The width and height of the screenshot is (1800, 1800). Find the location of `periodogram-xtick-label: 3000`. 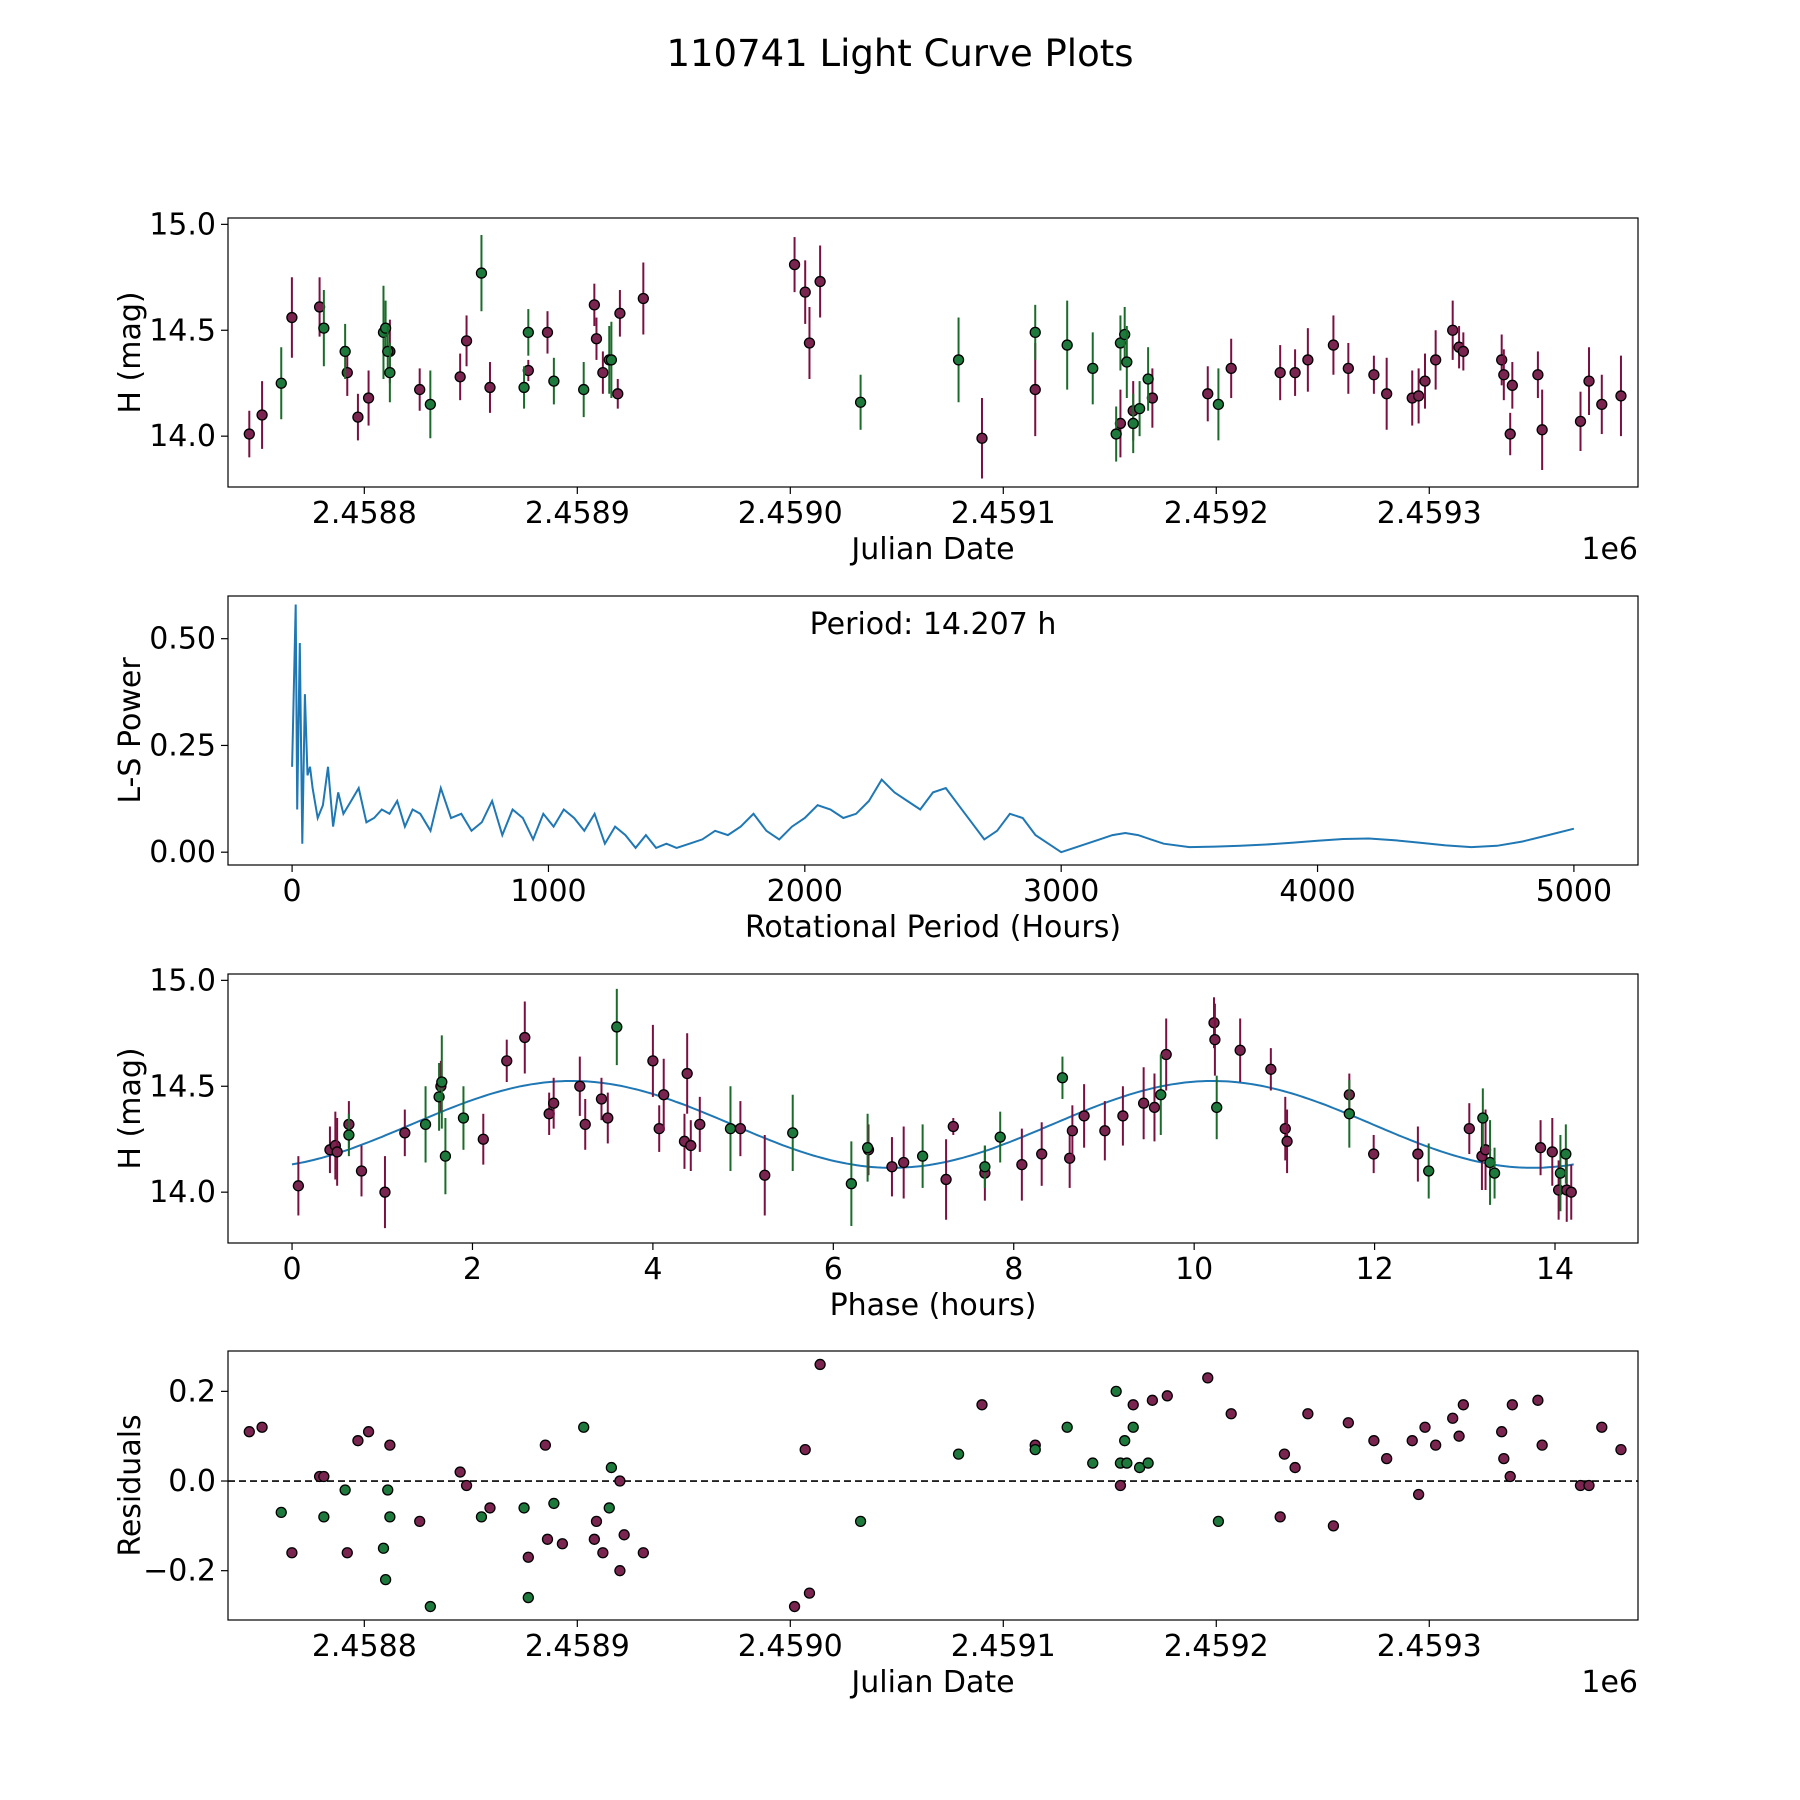

periodogram-xtick-label: 3000 is located at coordinates (1061, 891).